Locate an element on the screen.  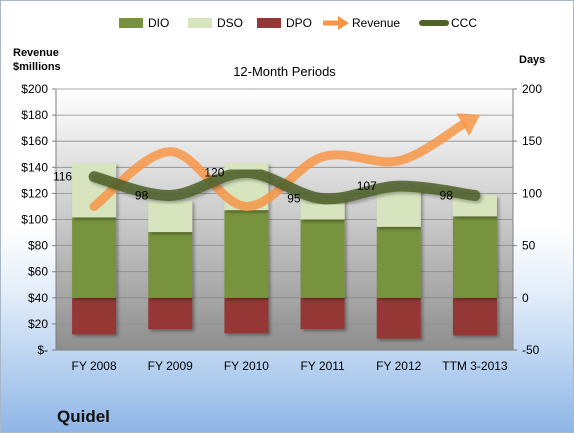
left-tick-label: $200 is located at coordinates (34, 89).